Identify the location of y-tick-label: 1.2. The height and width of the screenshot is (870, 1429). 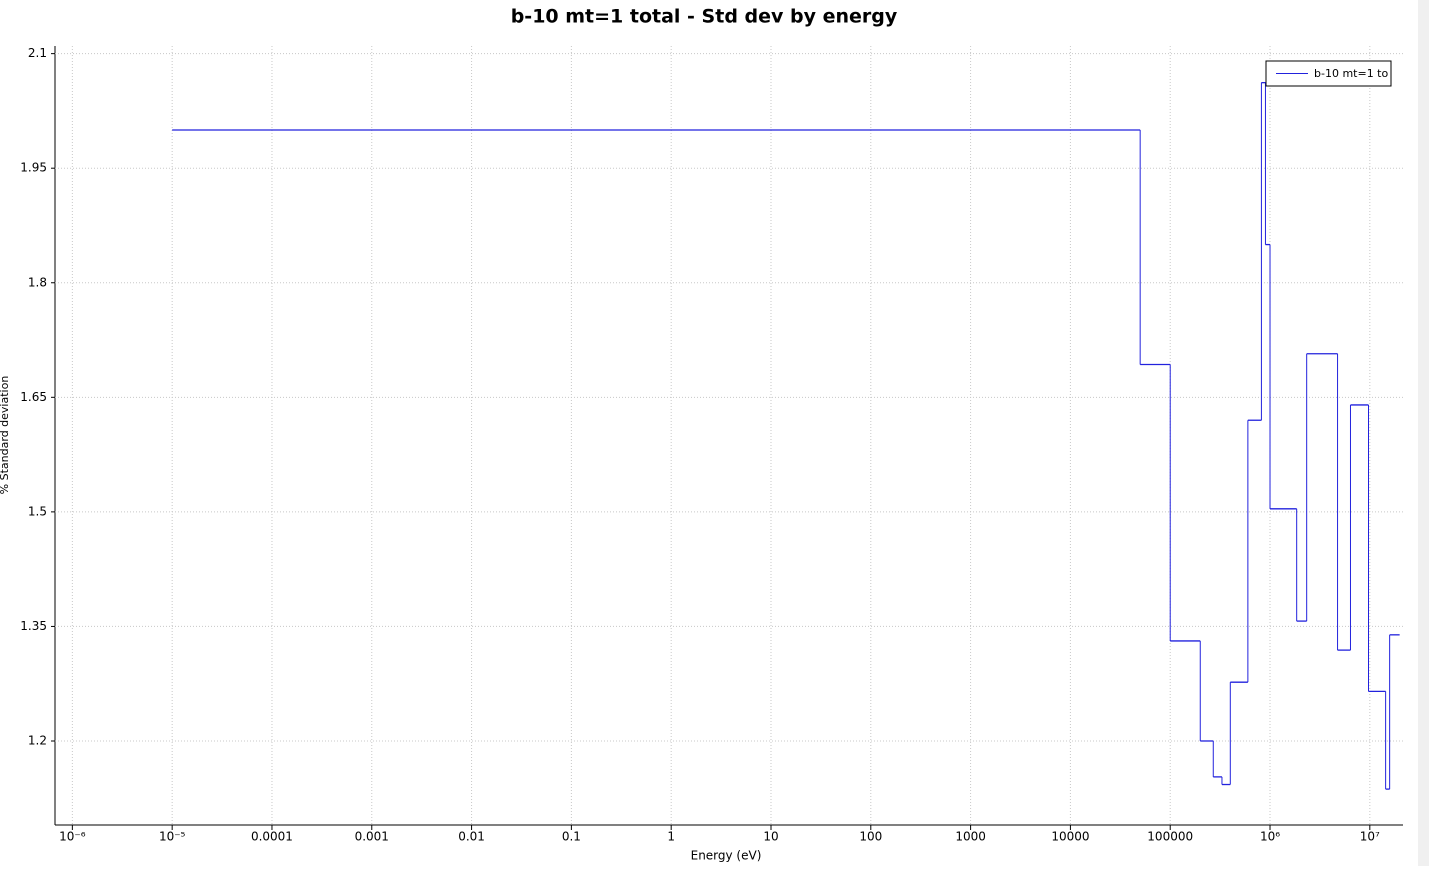
(37, 740).